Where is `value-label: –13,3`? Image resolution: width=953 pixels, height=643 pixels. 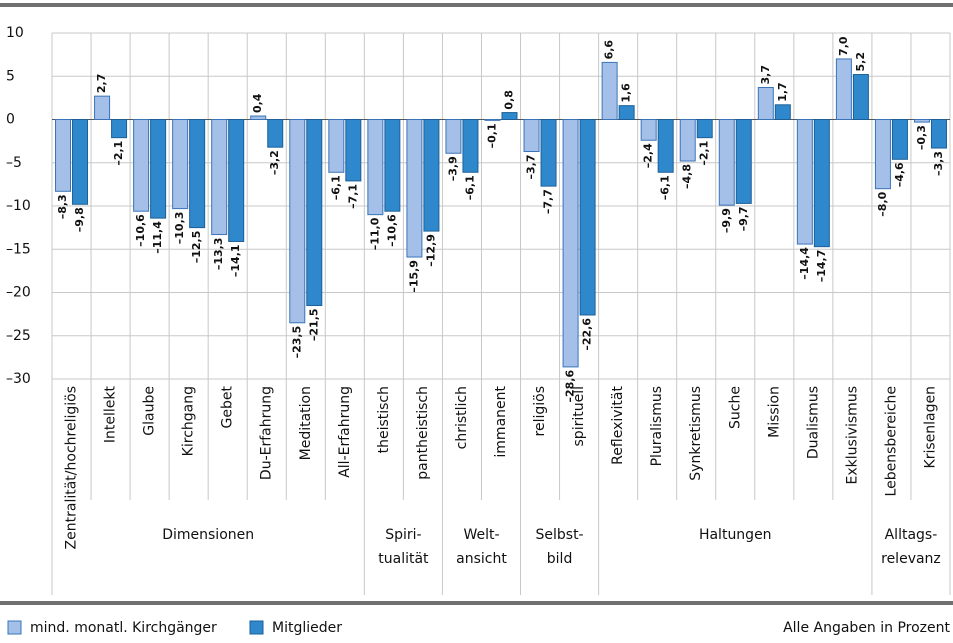
value-label: –13,3 is located at coordinates (218, 254).